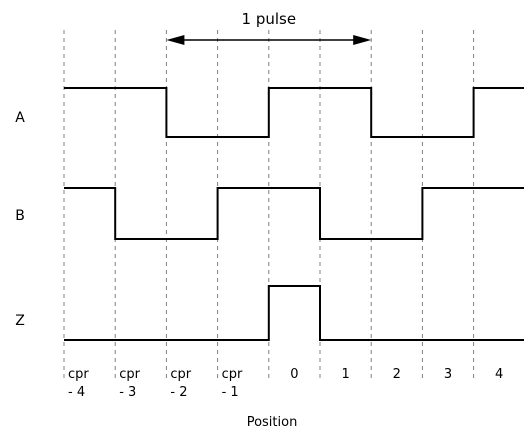 This screenshot has width=524, height=434. Describe the element at coordinates (127, 392) in the screenshot. I see `position-label-sub: - 3` at that location.